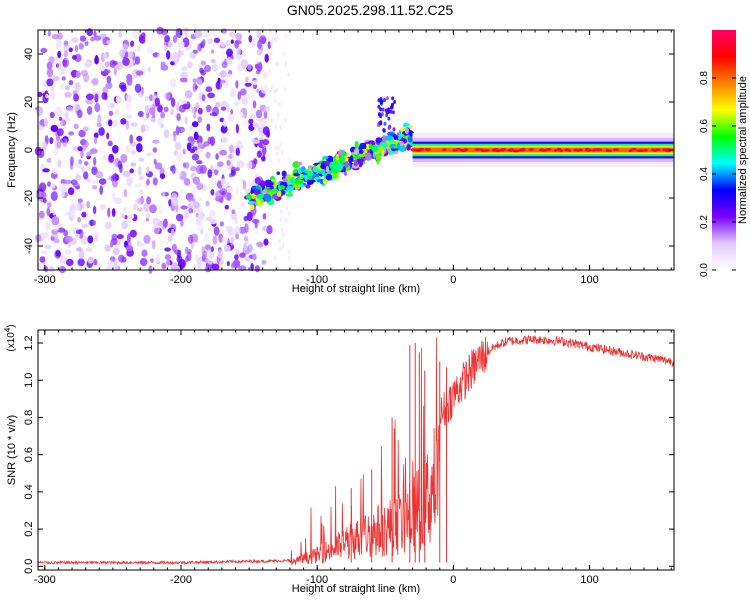 The image size is (750, 600). I want to click on x-tick-label: -300, so click(45, 580).